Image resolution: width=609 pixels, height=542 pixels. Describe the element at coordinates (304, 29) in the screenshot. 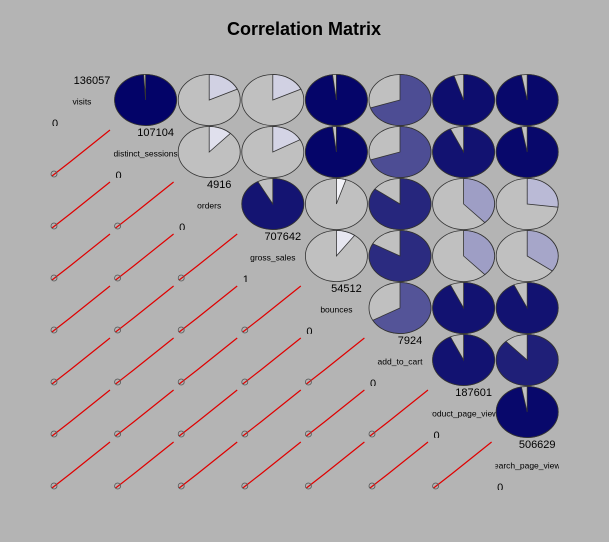

I see `chart-title: Correlation Matrix` at that location.